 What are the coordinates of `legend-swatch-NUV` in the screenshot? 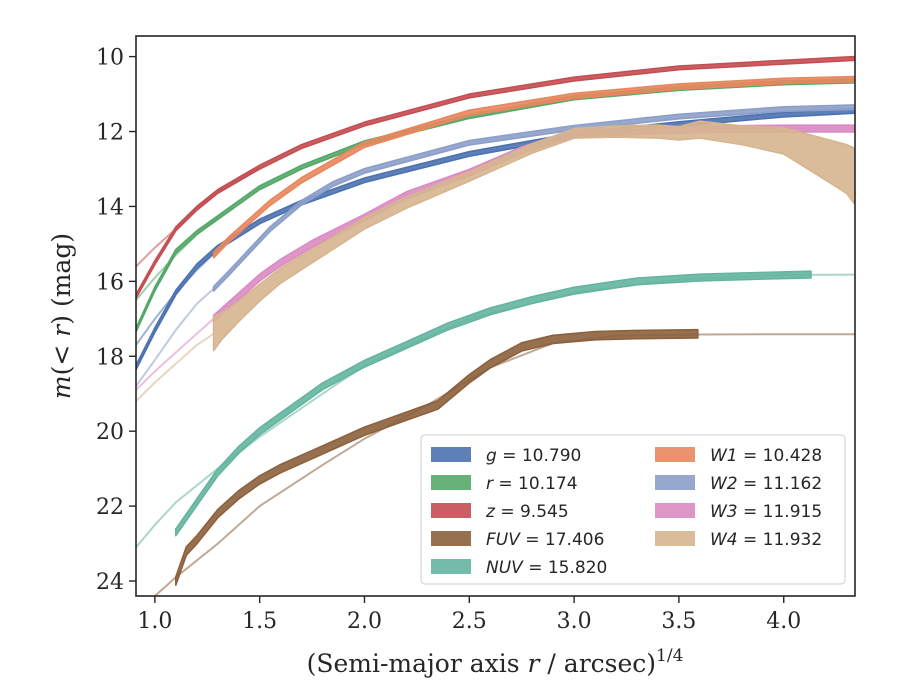 It's located at (451, 566).